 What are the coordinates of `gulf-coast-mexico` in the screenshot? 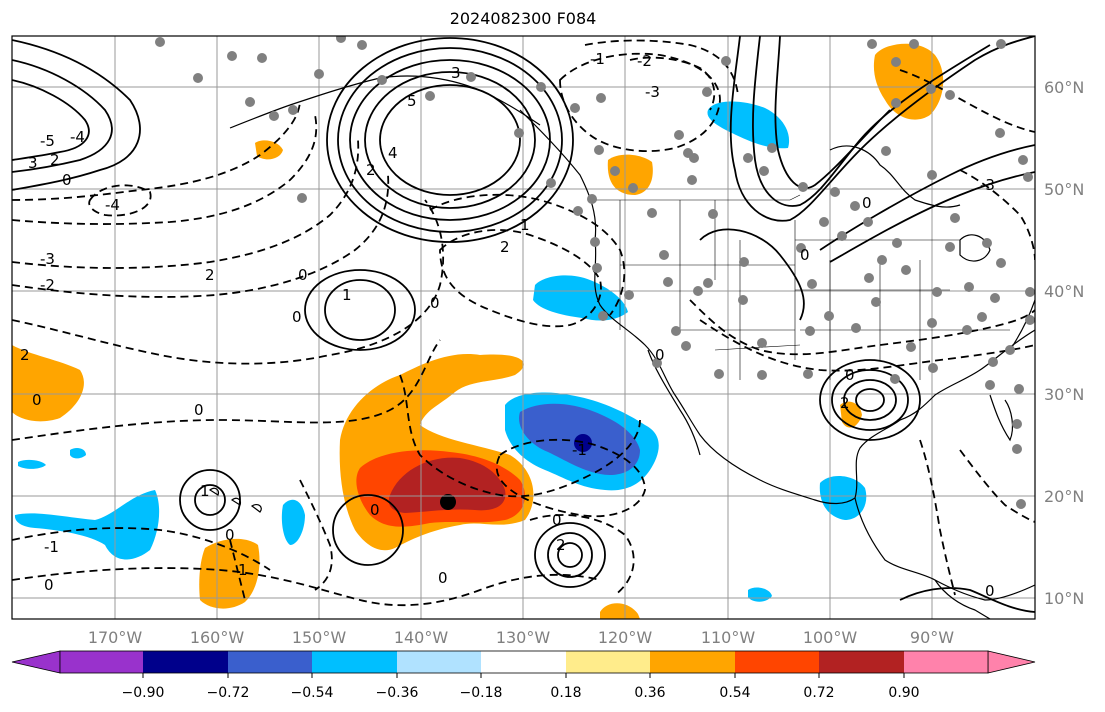 It's located at (944, 549).